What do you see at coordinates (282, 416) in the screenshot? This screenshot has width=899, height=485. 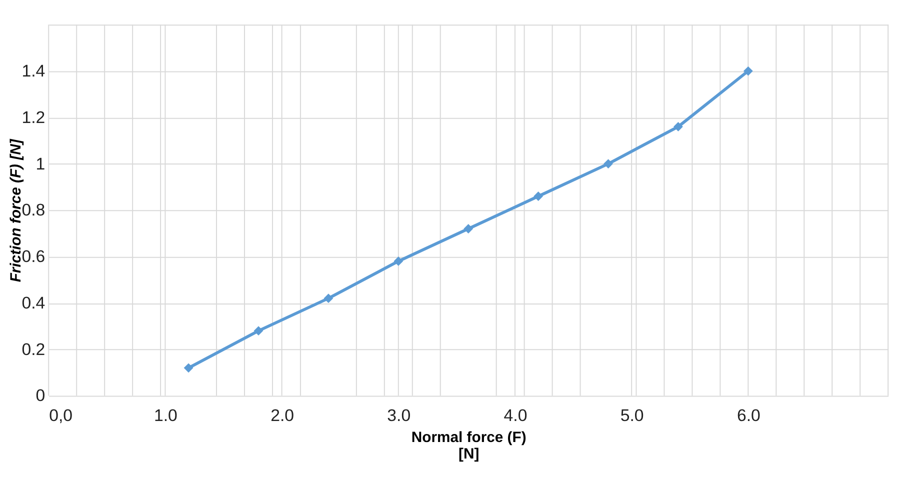 I see `x-tick-label: 2.0` at bounding box center [282, 416].